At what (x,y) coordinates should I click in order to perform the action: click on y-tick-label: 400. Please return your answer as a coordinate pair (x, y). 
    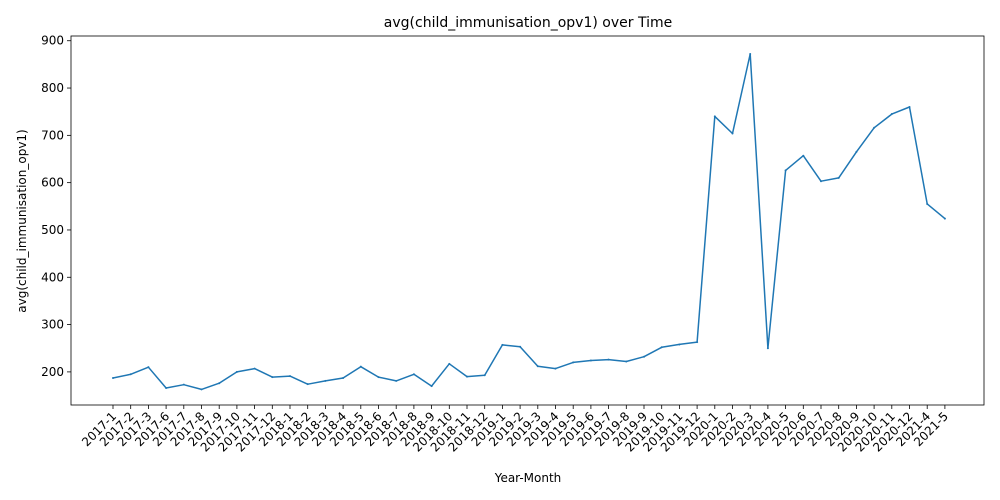
    Looking at the image, I should click on (52, 277).